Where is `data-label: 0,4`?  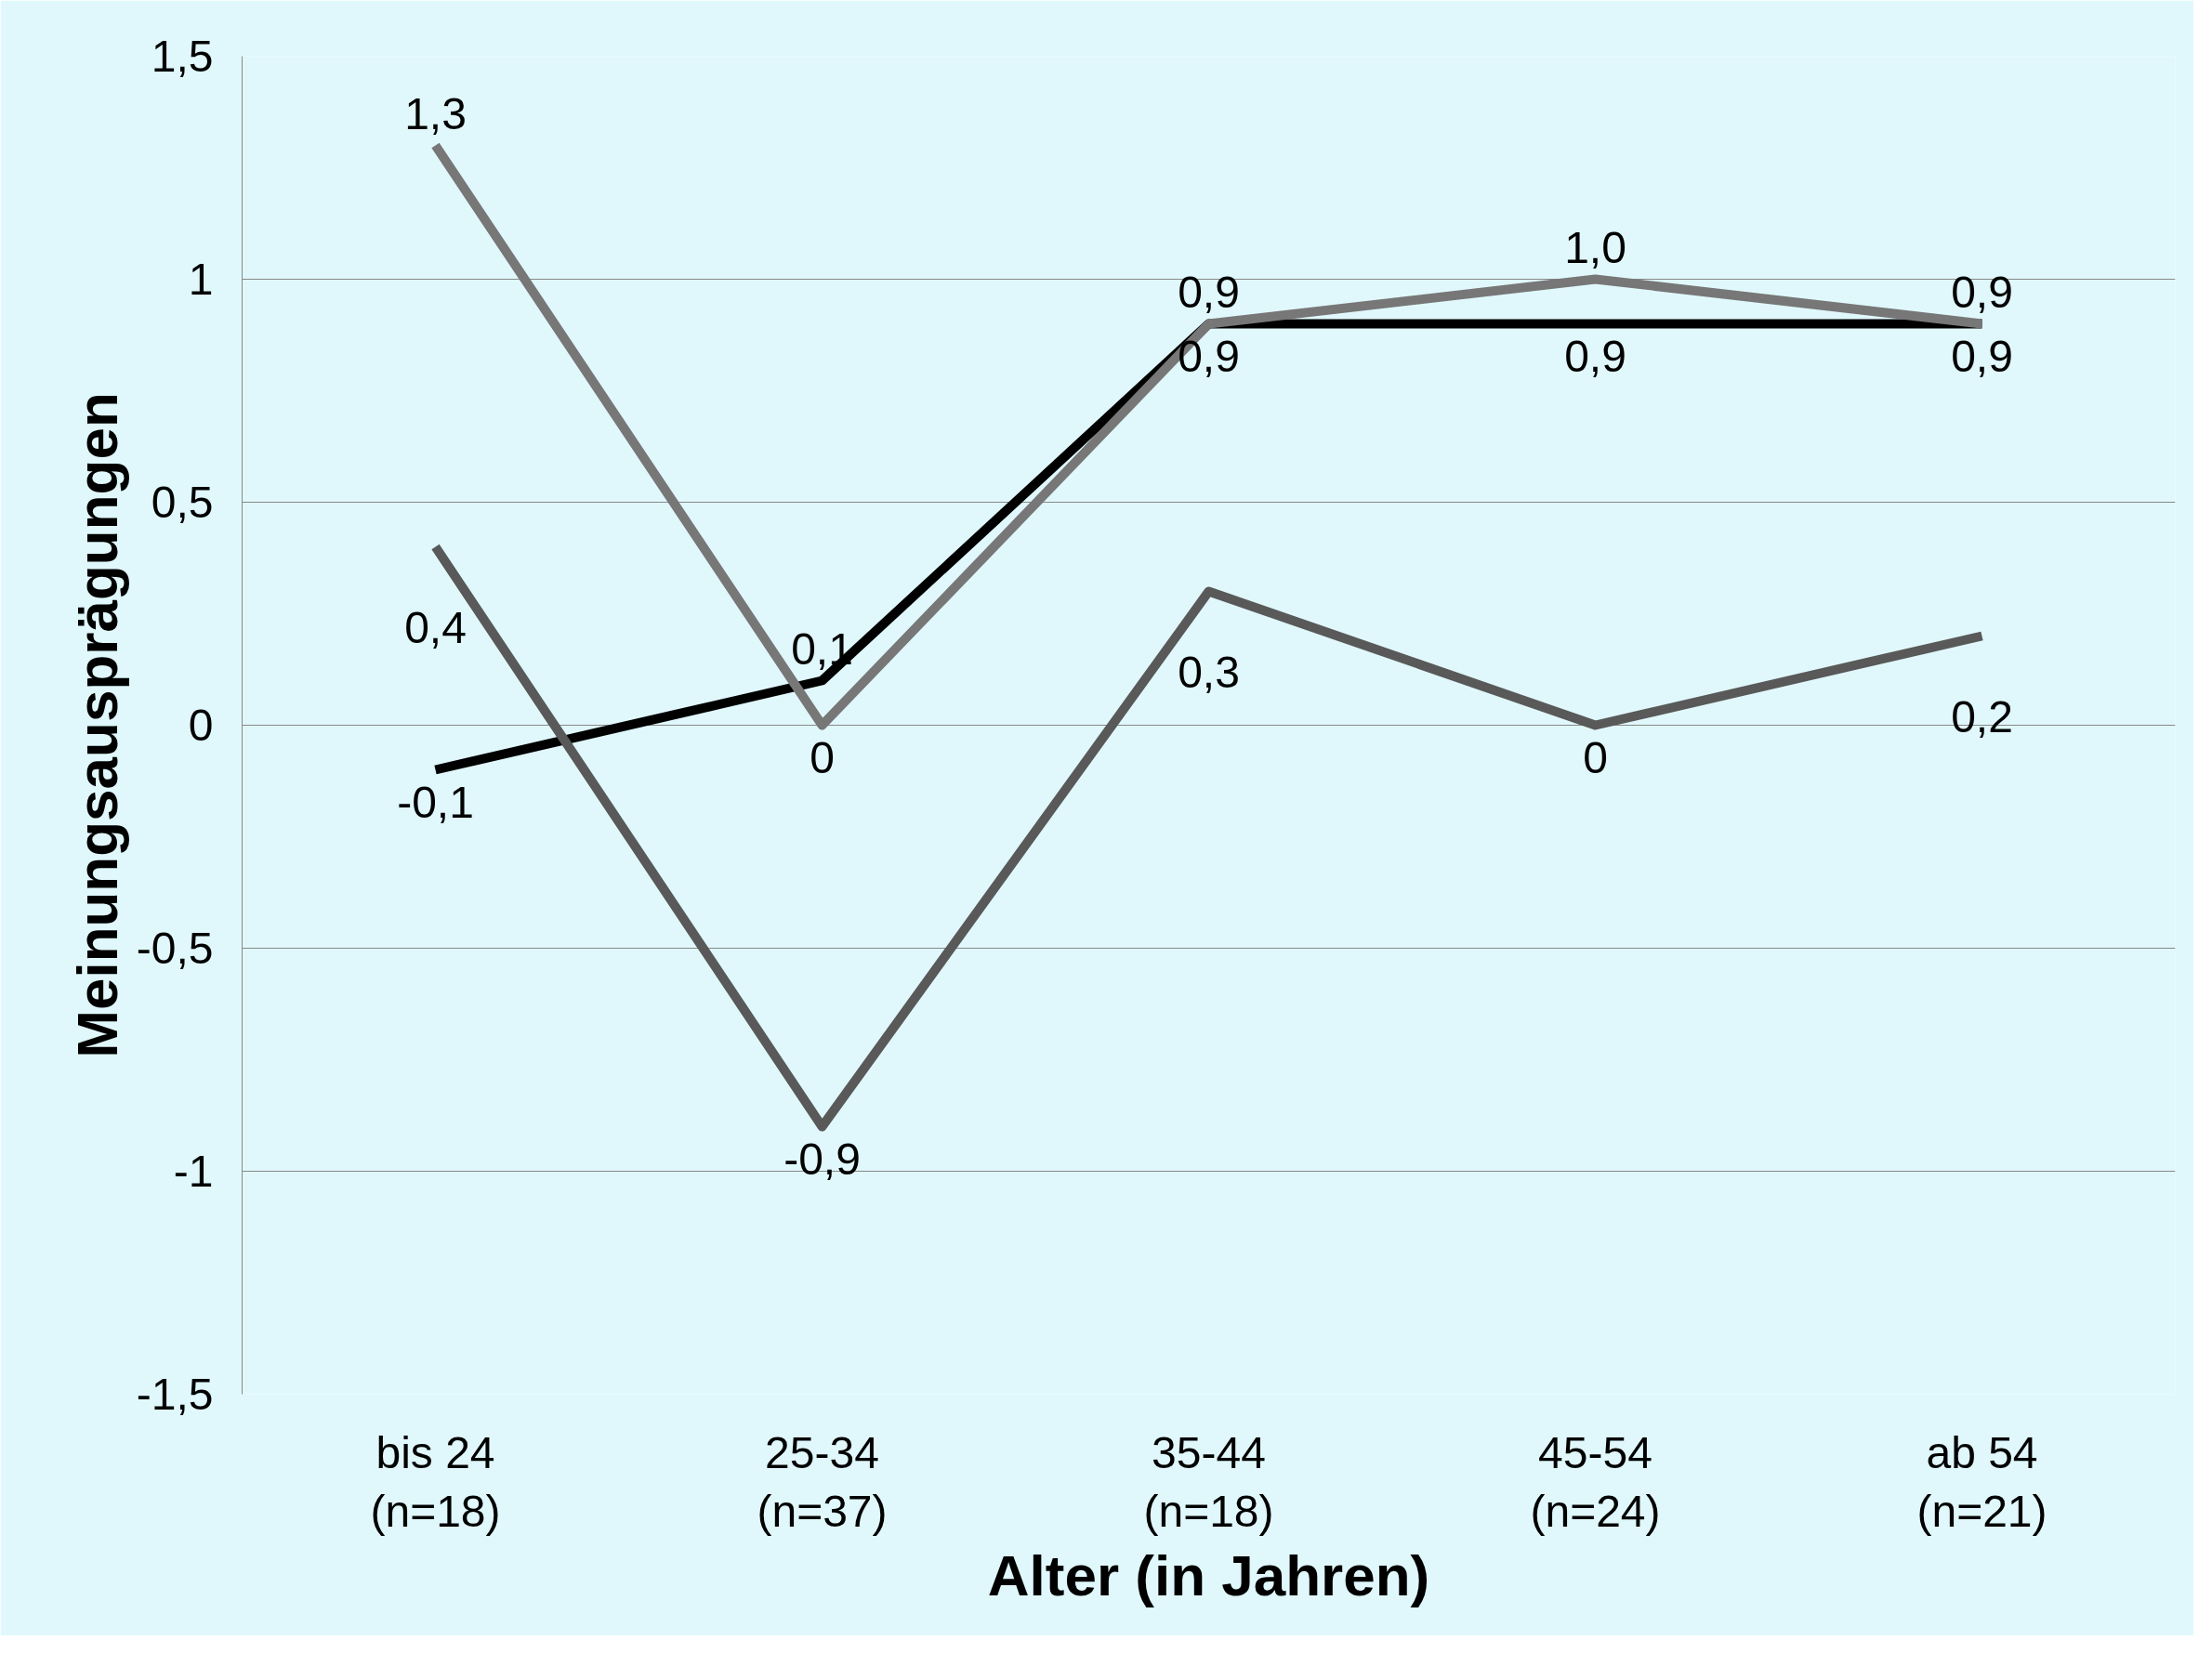 data-label: 0,4 is located at coordinates (435, 627).